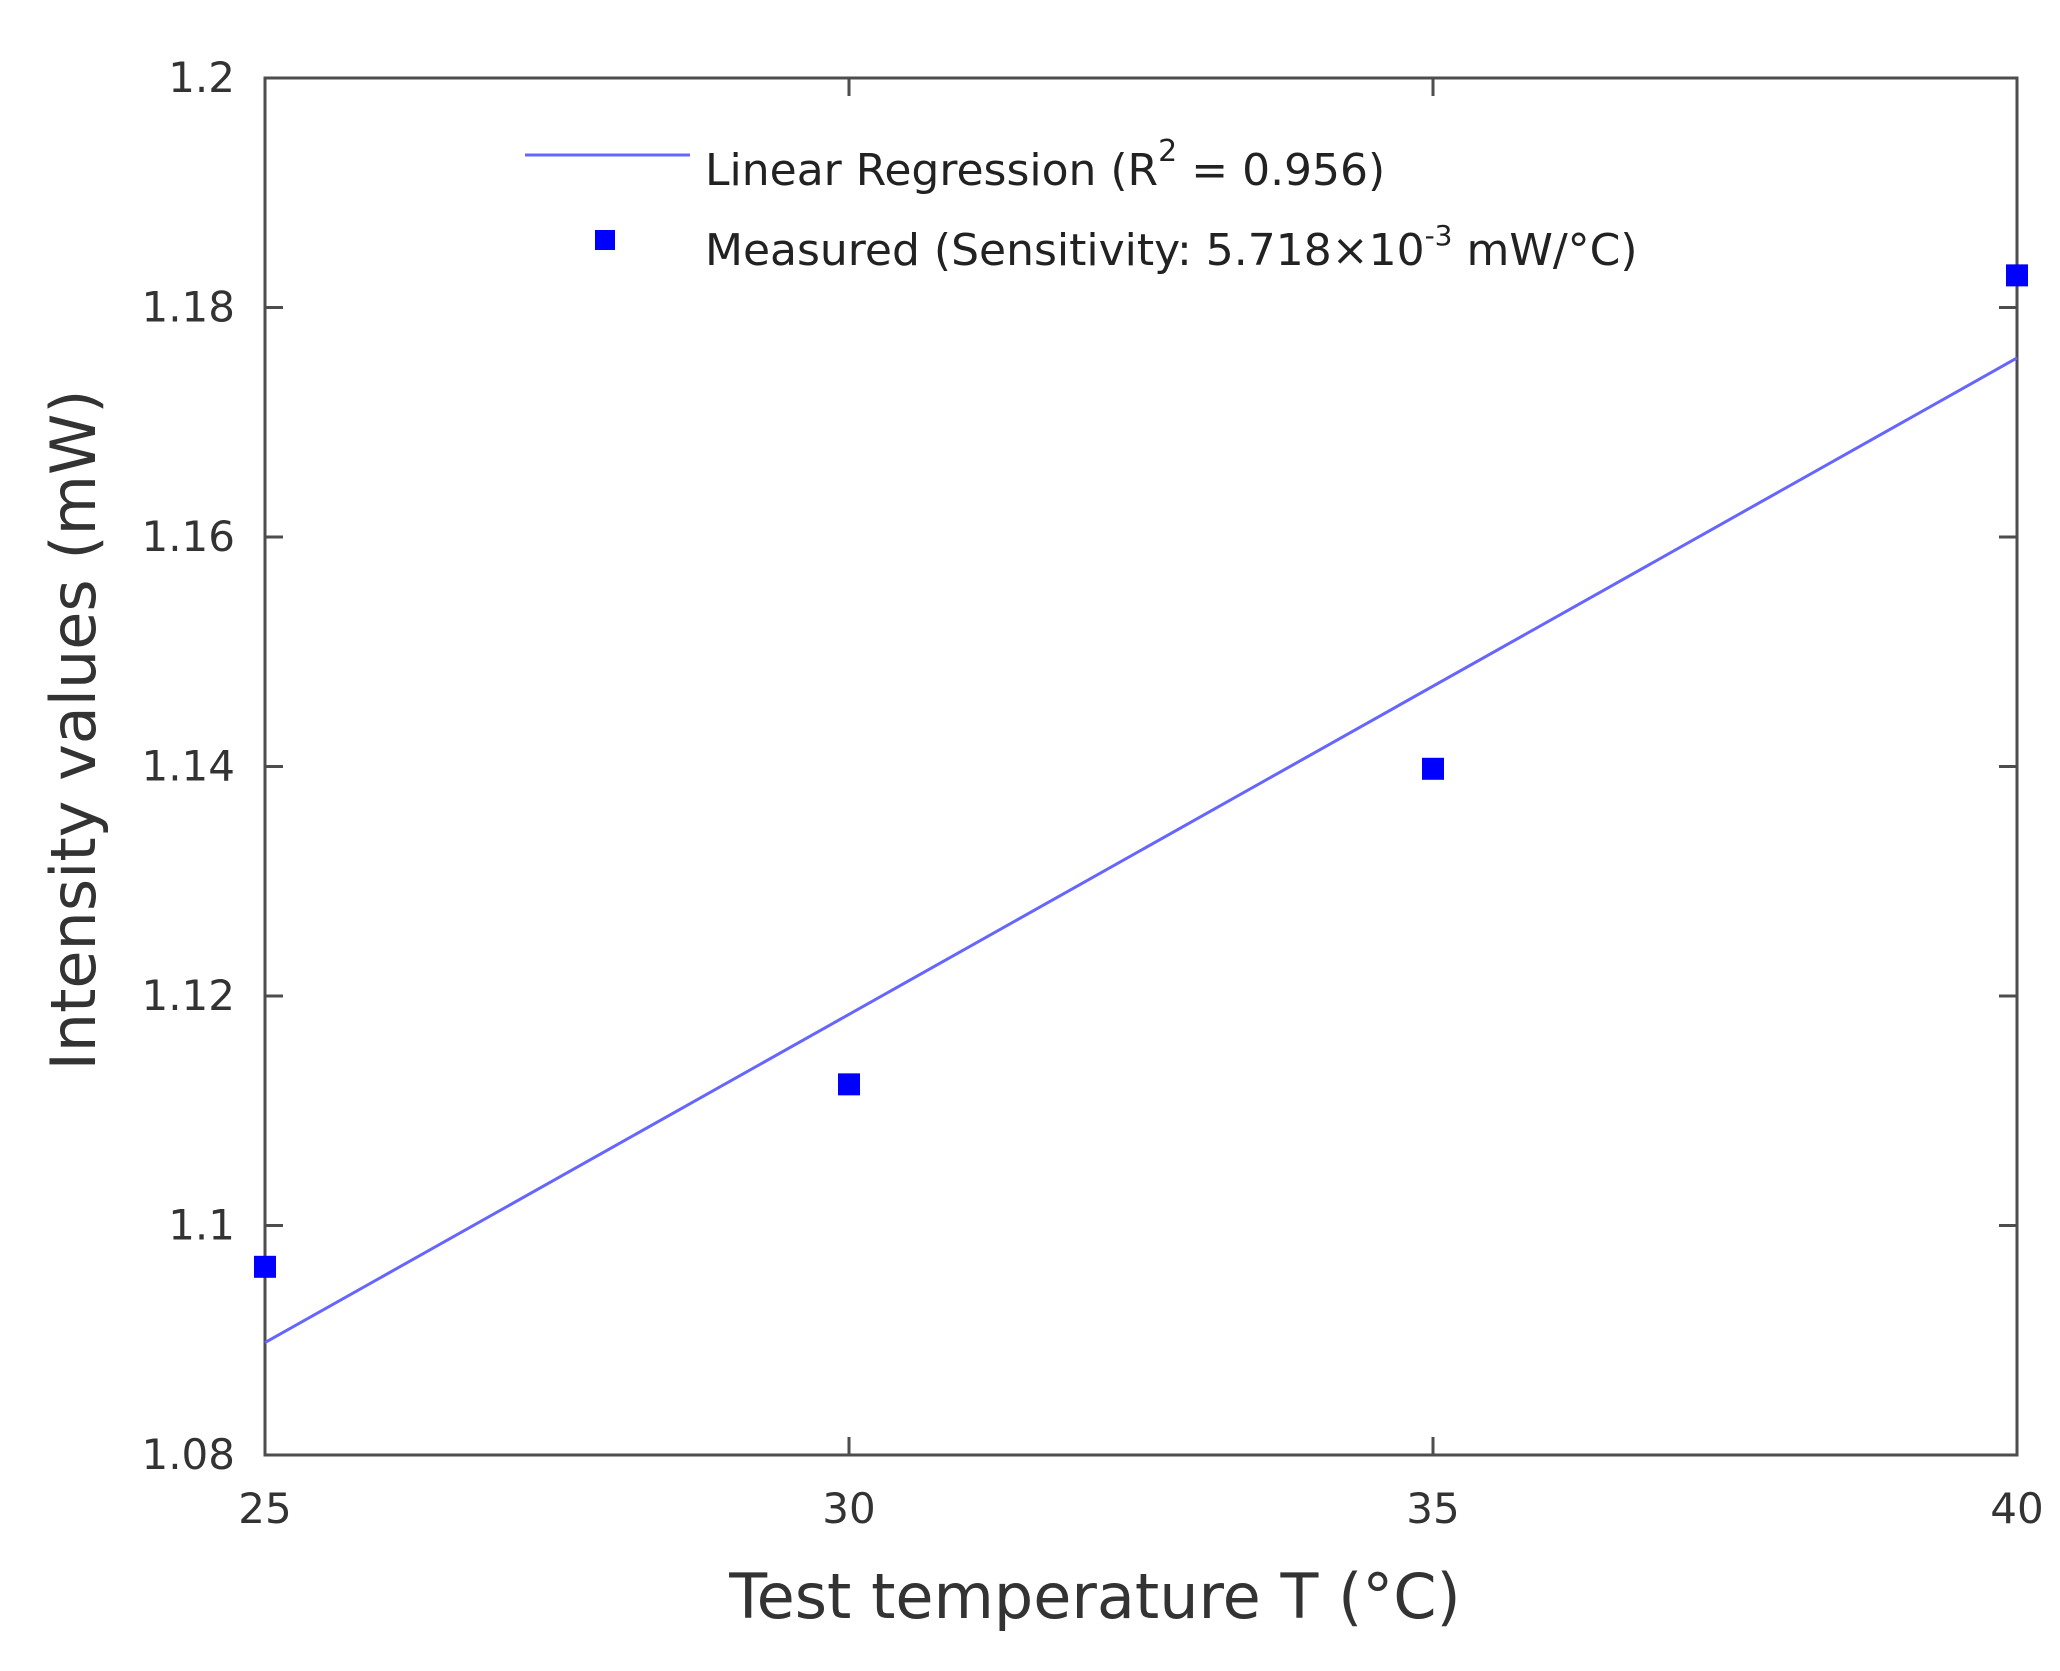  Describe the element at coordinates (73, 729) in the screenshot. I see `y-axis-title: Intensity values (mW)` at that location.